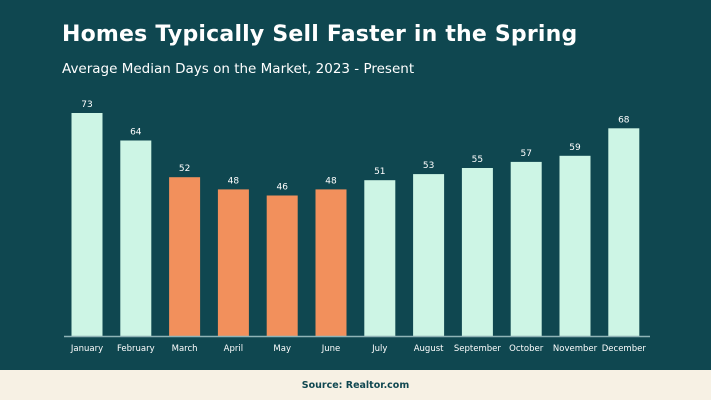 Image resolution: width=711 pixels, height=400 pixels. Describe the element at coordinates (575, 349) in the screenshot. I see `x-tick-november: November` at that location.